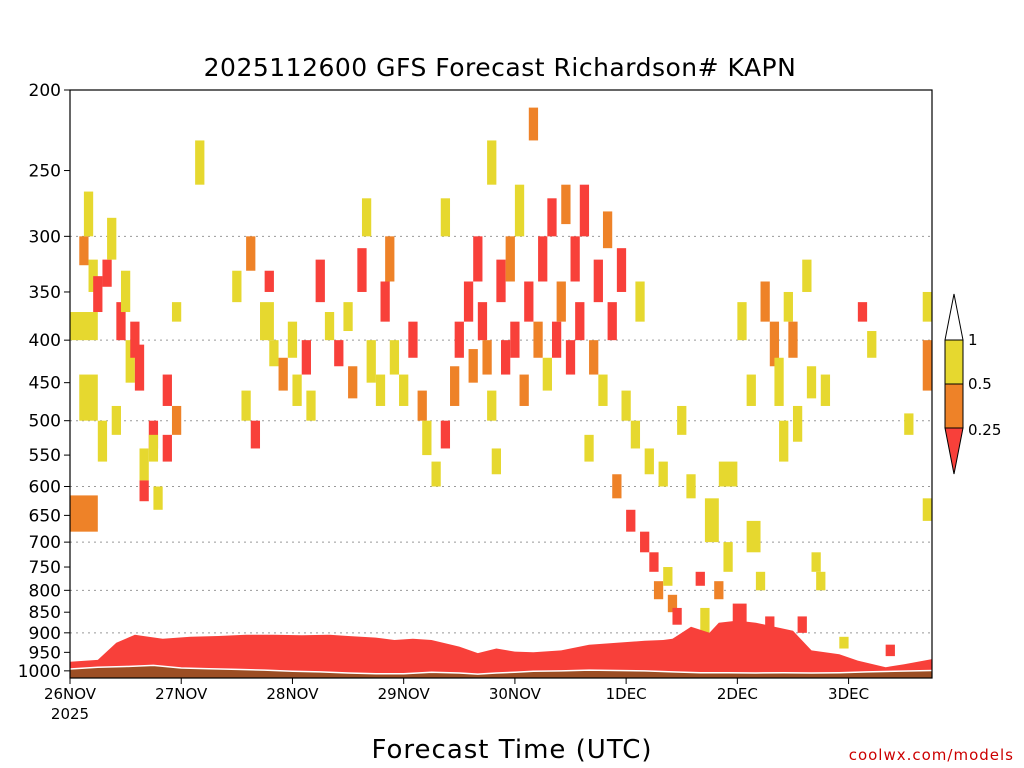 This screenshot has height=768, width=1024. Describe the element at coordinates (45, 293) in the screenshot. I see `y-tick-label: 350` at that location.